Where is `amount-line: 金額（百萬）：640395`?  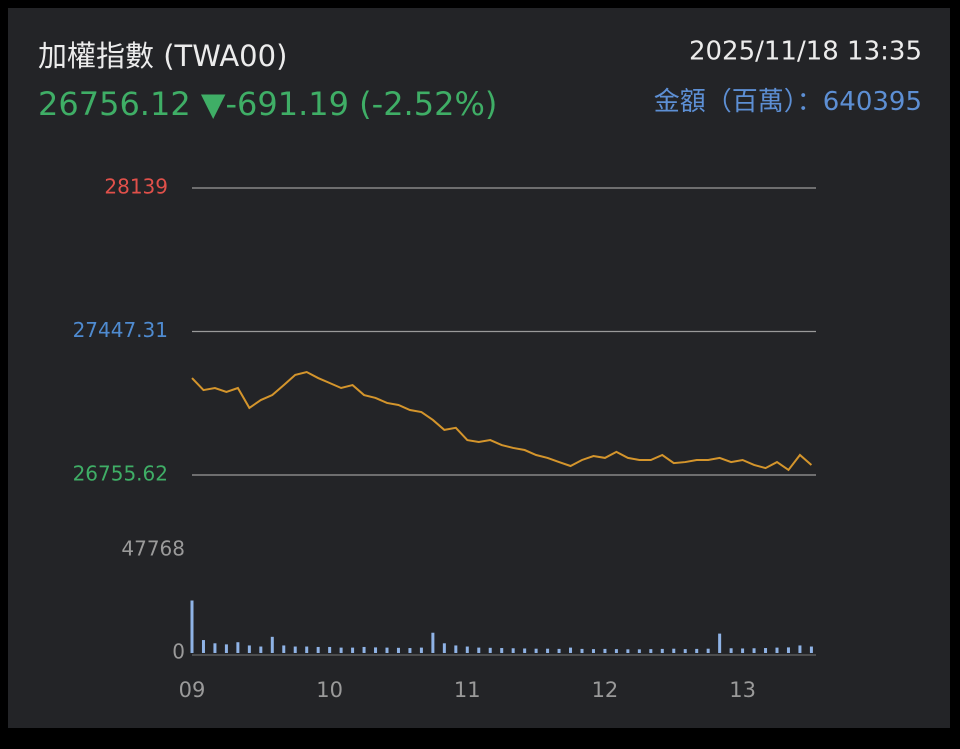
amount-line: 金額（百萬）：640395 is located at coordinates (788, 102).